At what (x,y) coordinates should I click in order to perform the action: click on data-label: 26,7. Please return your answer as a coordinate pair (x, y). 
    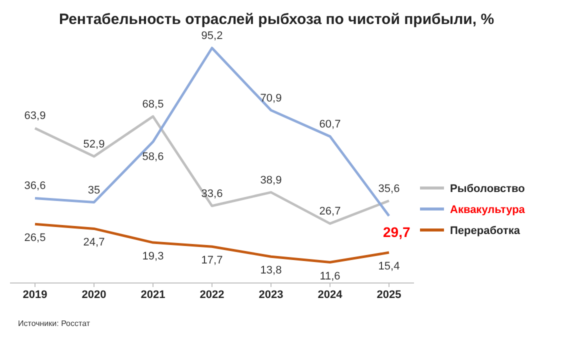
    Looking at the image, I should click on (330, 212).